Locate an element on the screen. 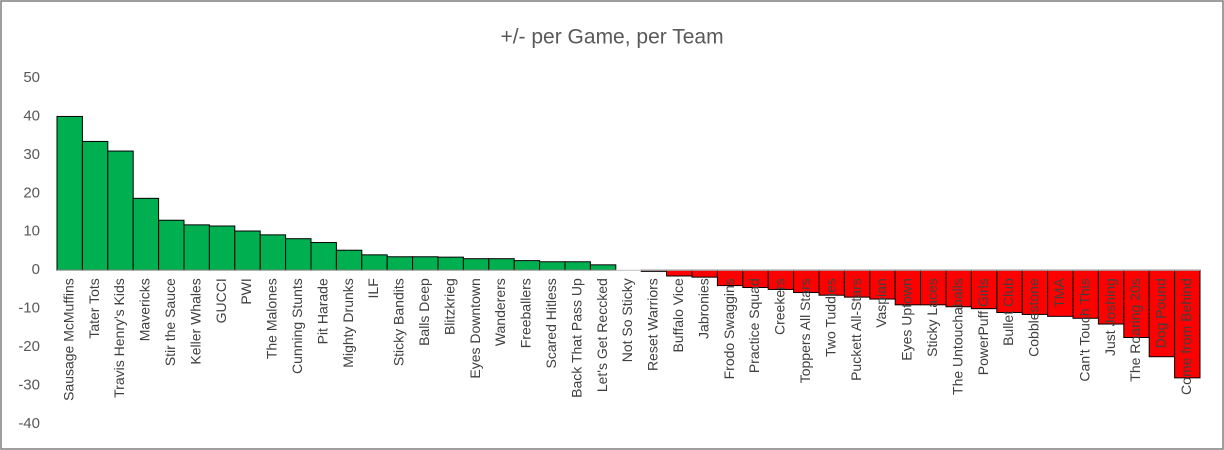 The height and width of the screenshot is (450, 1224). x-tick-label: Bullet Club is located at coordinates (1008, 312).